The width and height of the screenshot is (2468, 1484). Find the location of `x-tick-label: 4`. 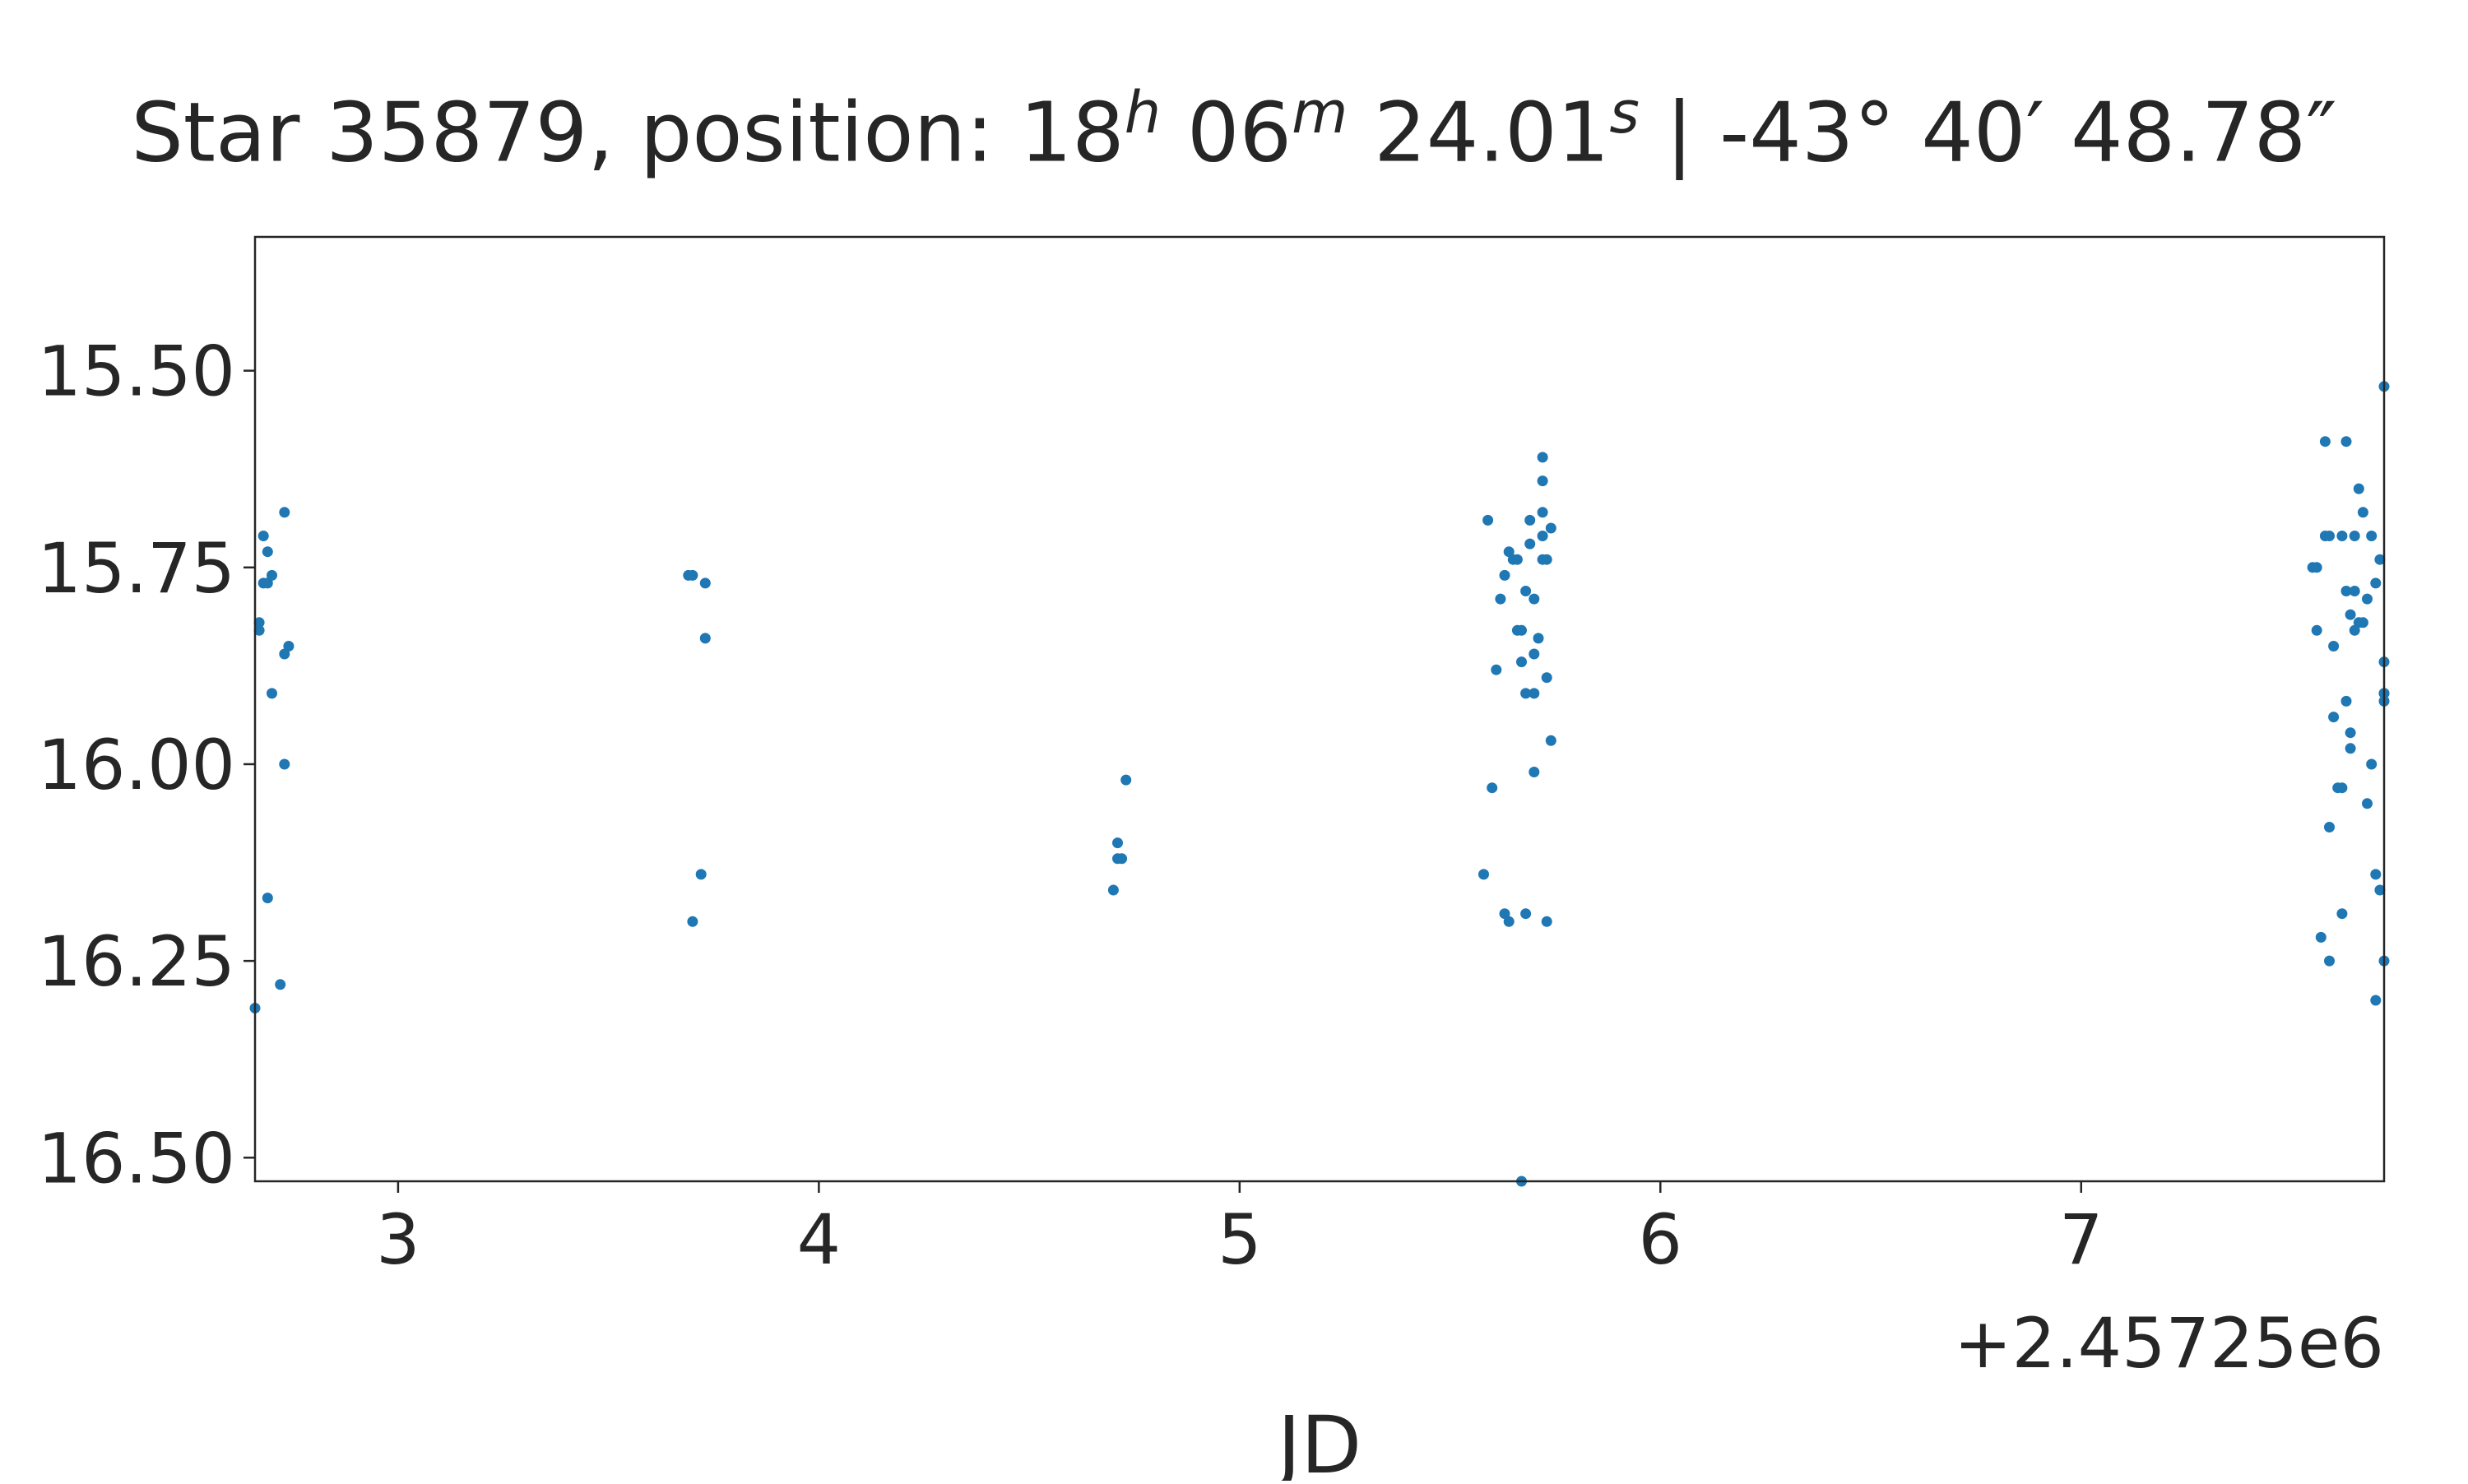

x-tick-label: 4 is located at coordinates (819, 1239).